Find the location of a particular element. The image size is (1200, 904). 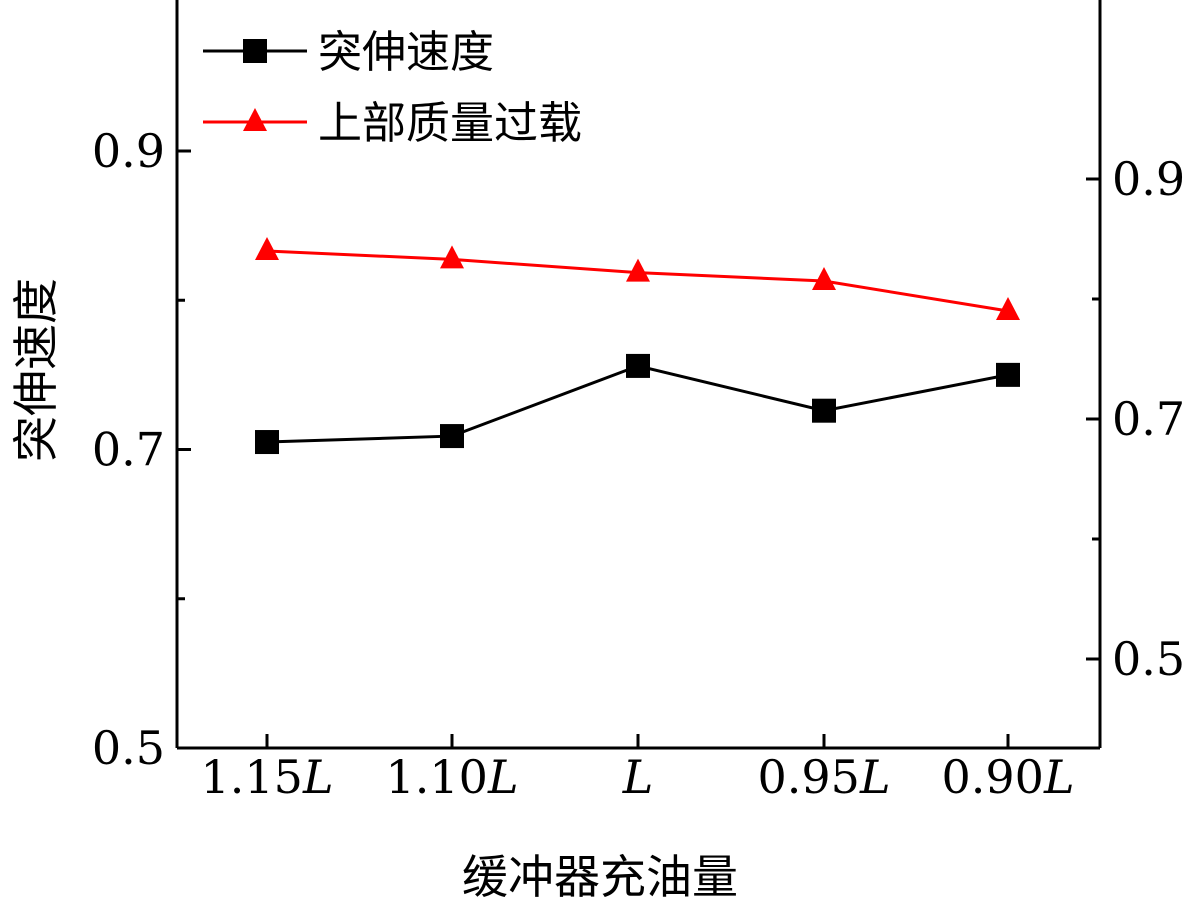

x-tick-label: L is located at coordinates (638, 777).